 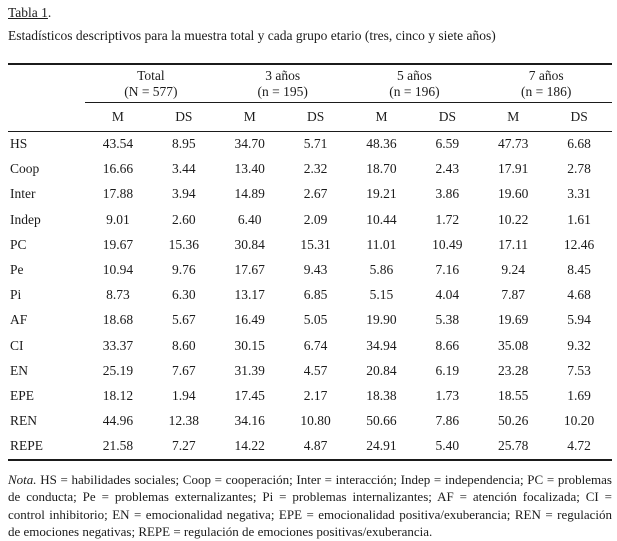 What do you see at coordinates (184, 345) in the screenshot?
I see `data-cell: 8.60` at bounding box center [184, 345].